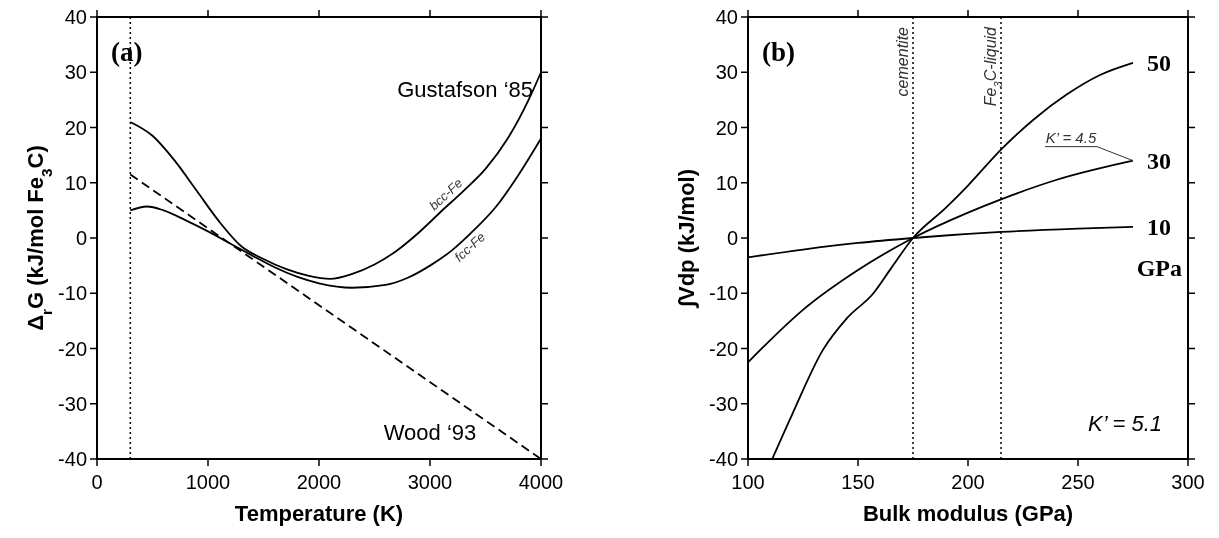  Describe the element at coordinates (1159, 160) in the screenshot. I see `series-label: 30` at that location.